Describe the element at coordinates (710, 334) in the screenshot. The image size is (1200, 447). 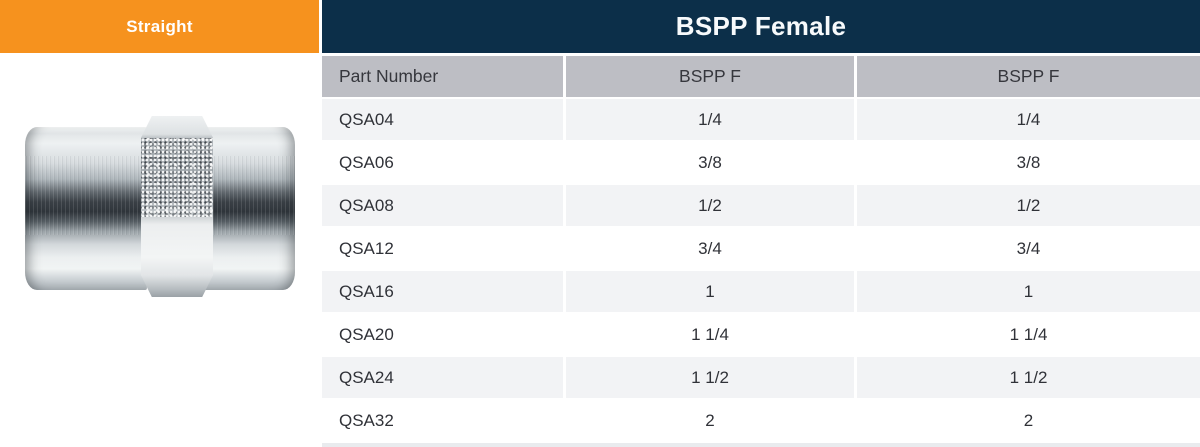
I see `bspp-f-1-cell: 1 1/4` at that location.